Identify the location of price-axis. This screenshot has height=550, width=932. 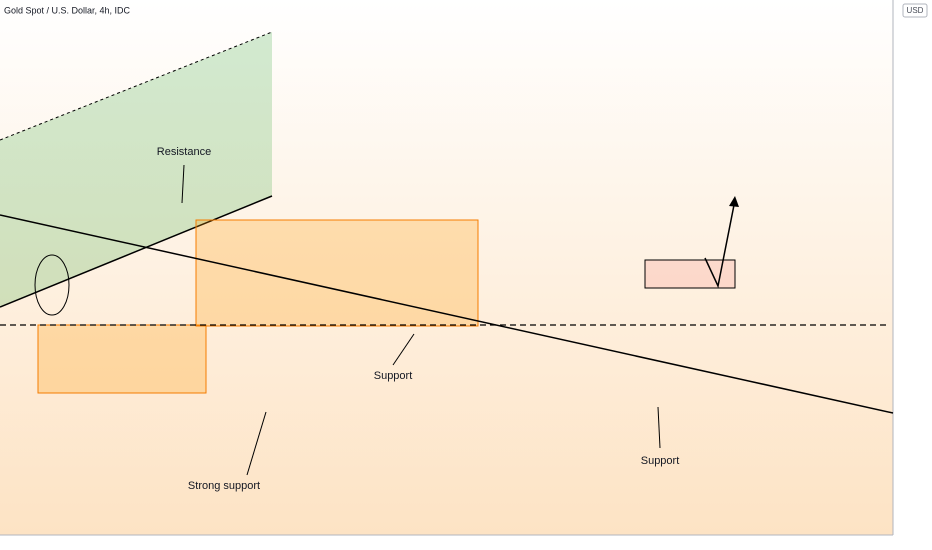
(912, 275).